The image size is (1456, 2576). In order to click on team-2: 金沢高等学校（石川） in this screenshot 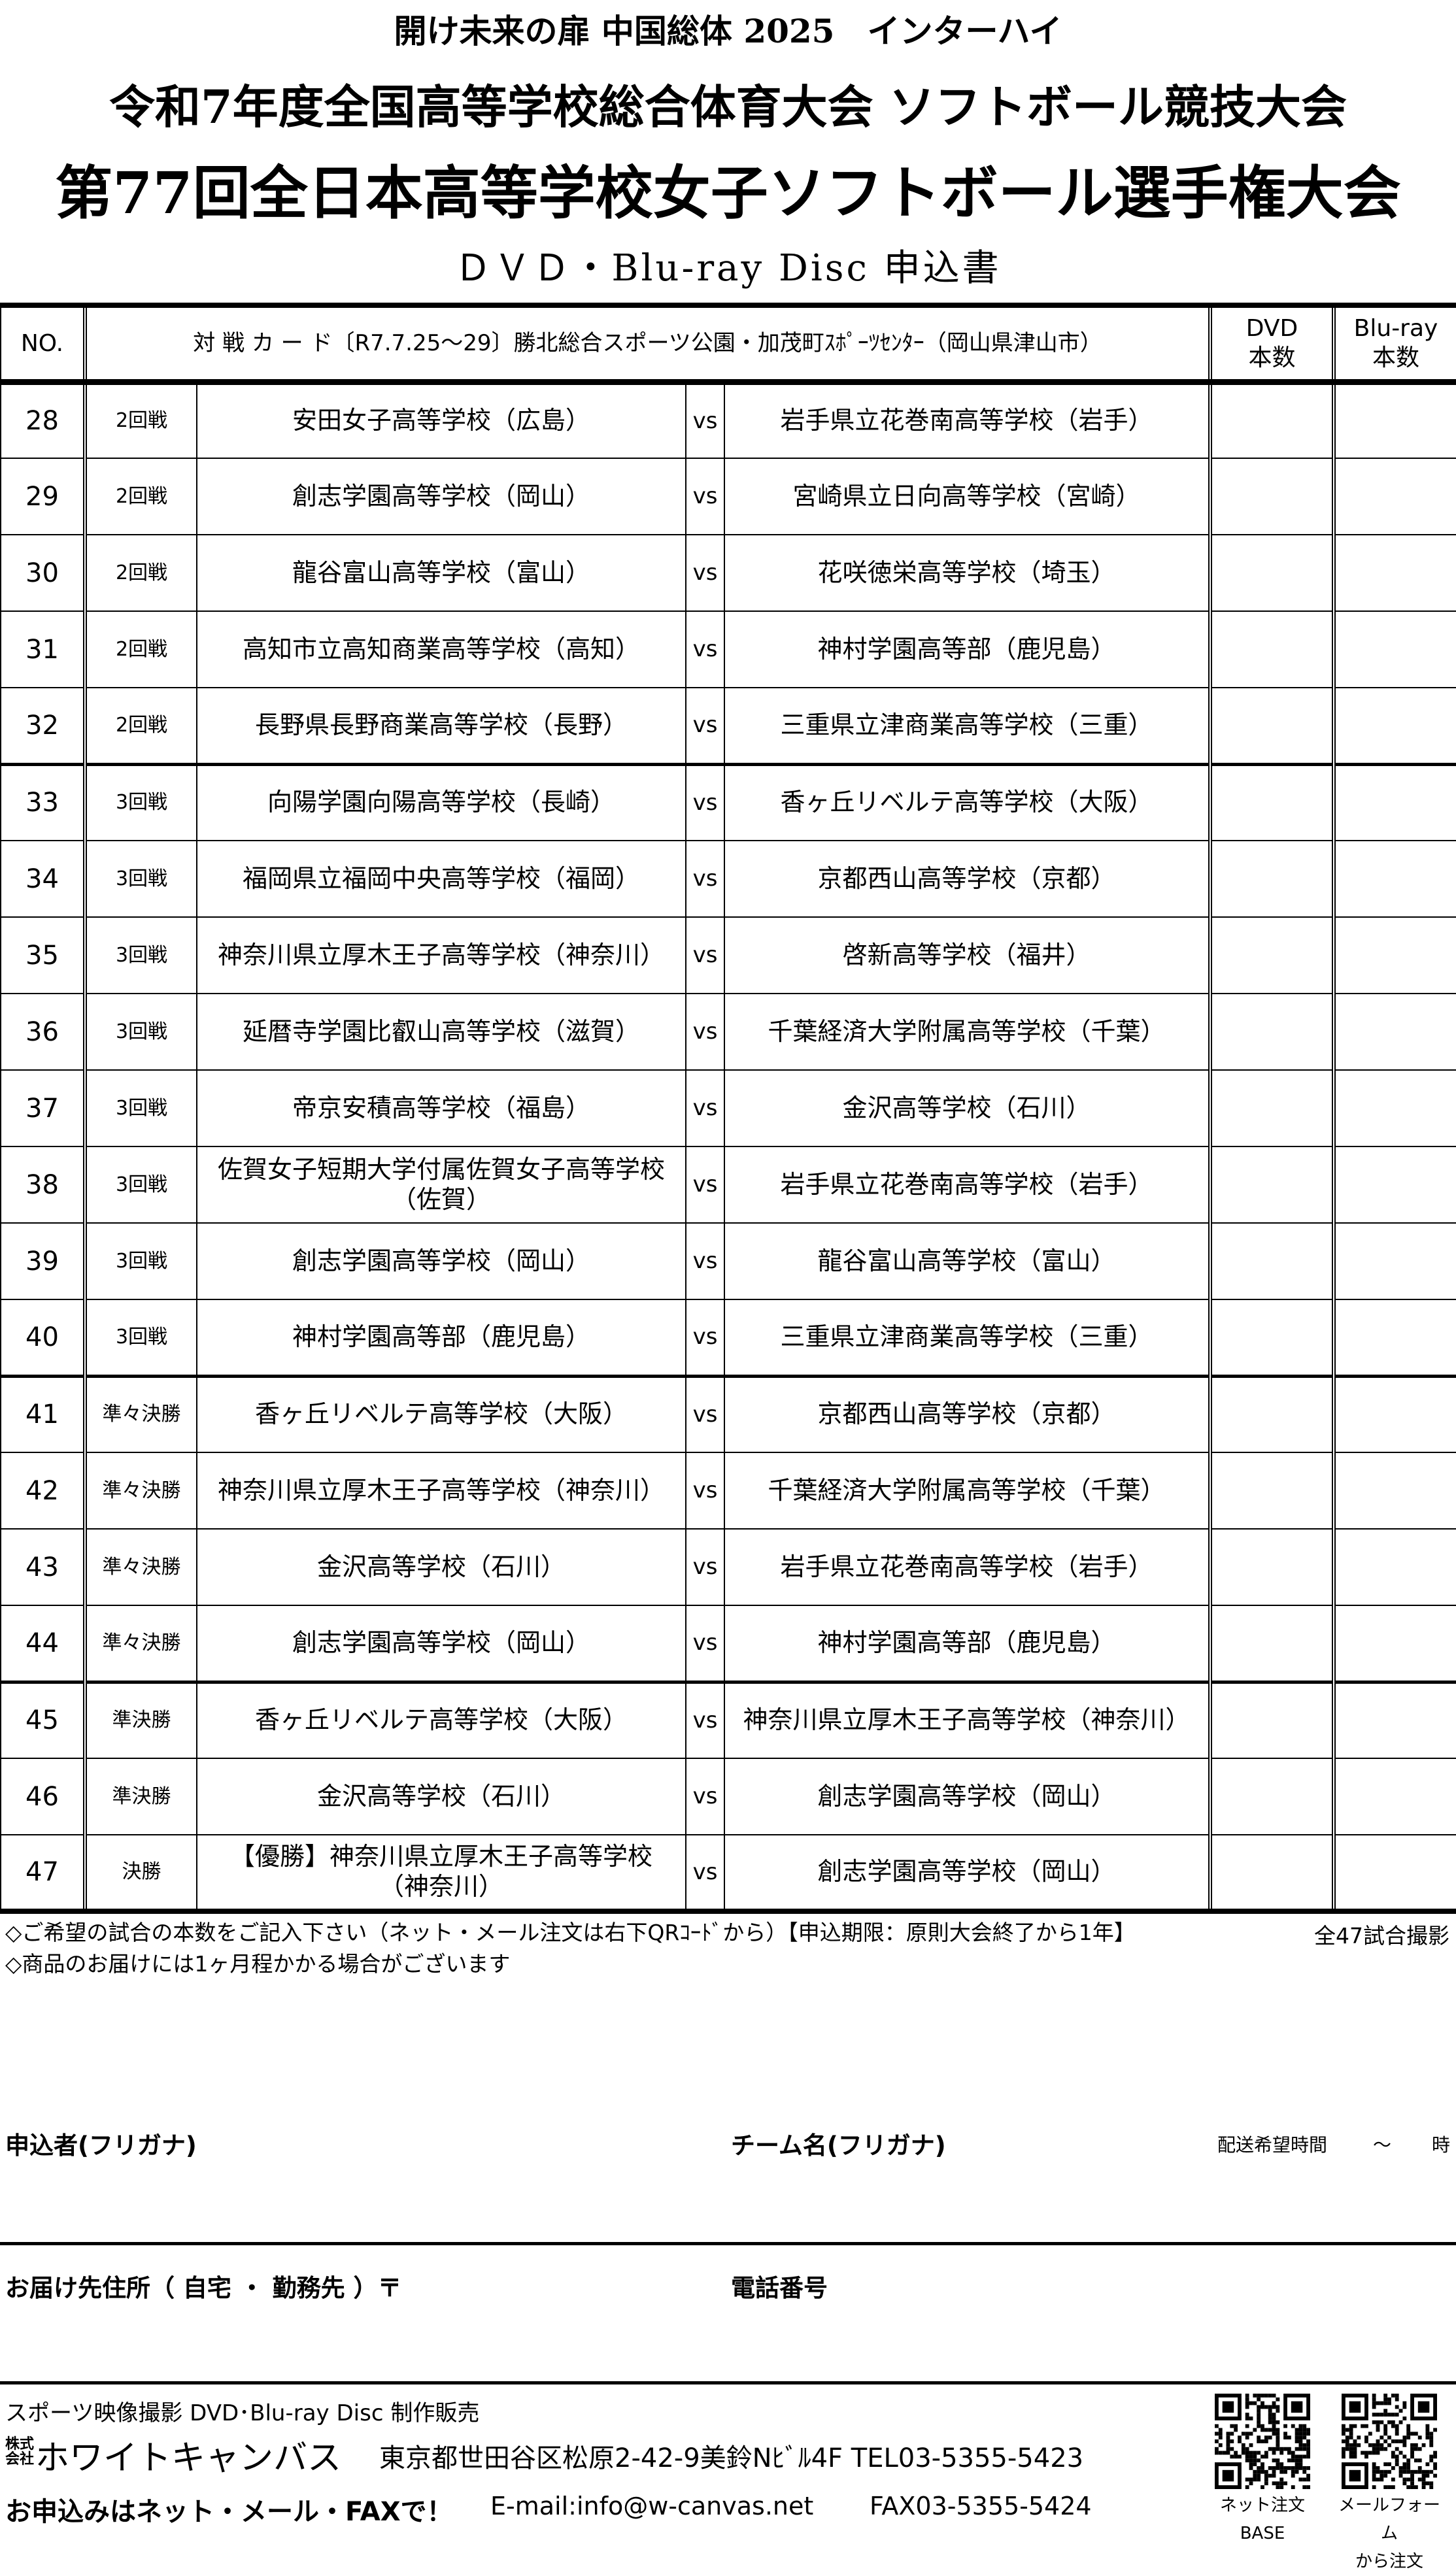, I will do `click(967, 1108)`.